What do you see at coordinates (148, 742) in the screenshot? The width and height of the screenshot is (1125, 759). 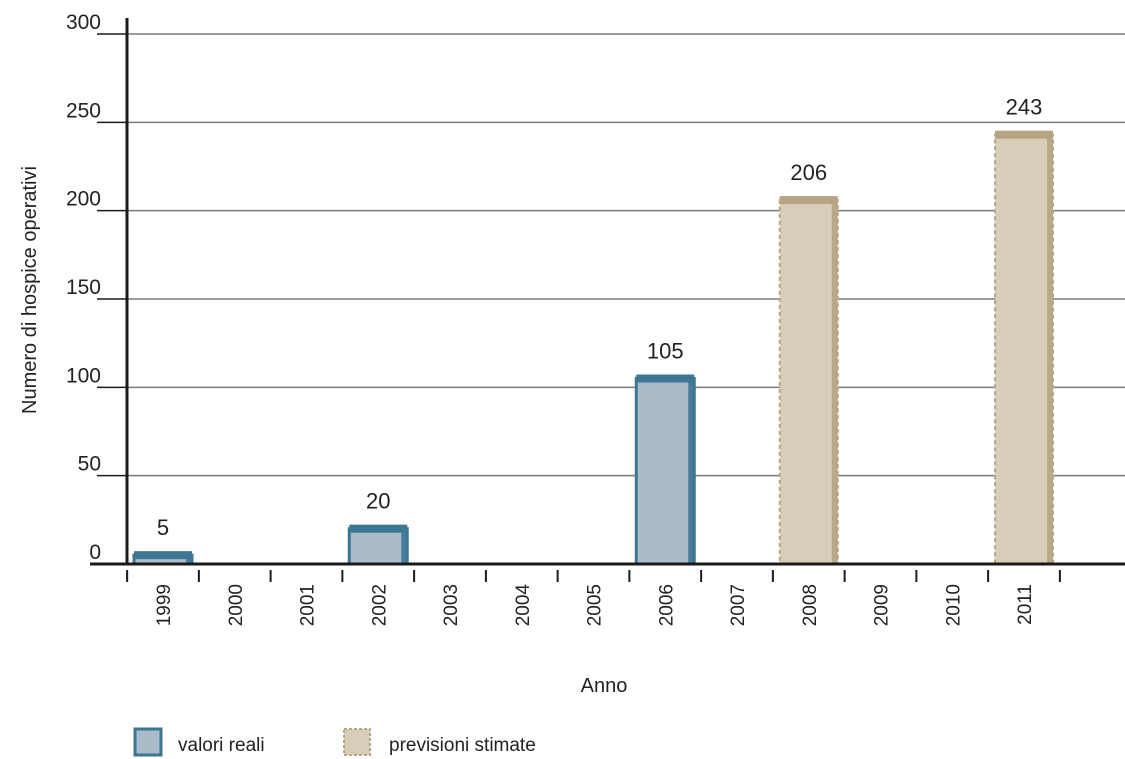 I see `legend-swatch-valori-reali` at bounding box center [148, 742].